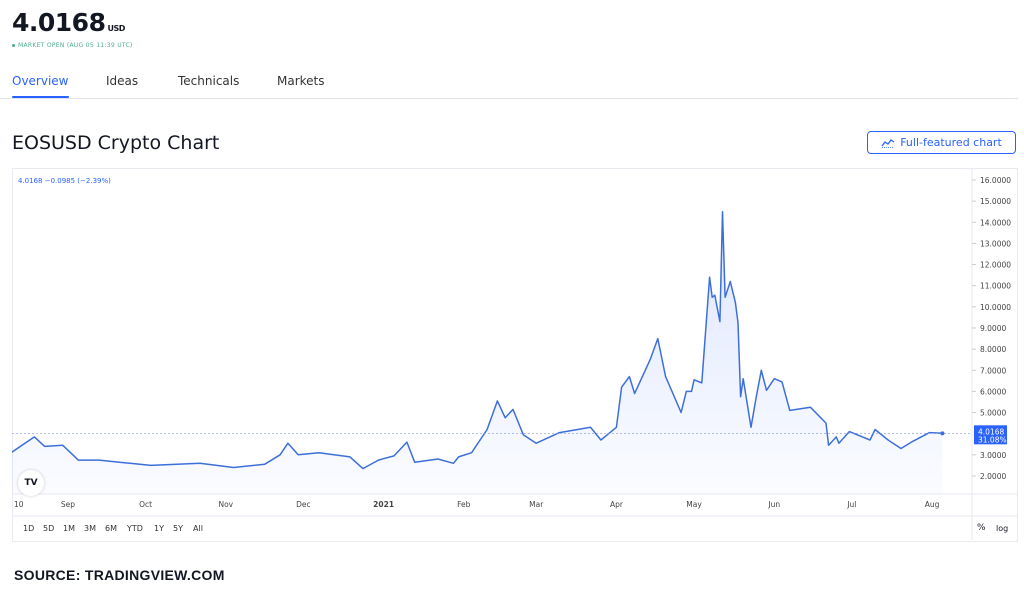  I want to click on range-all: All, so click(198, 528).